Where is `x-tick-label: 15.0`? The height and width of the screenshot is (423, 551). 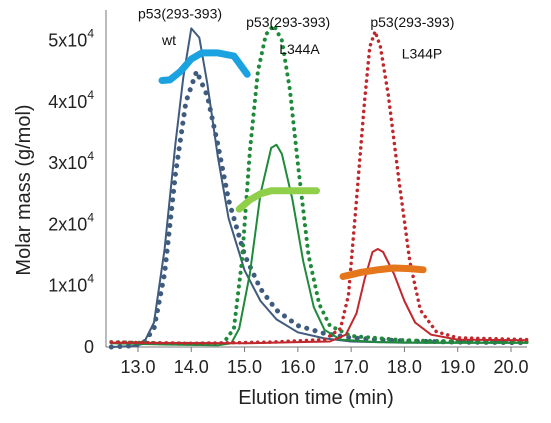 x-tick-label: 15.0 is located at coordinates (244, 367).